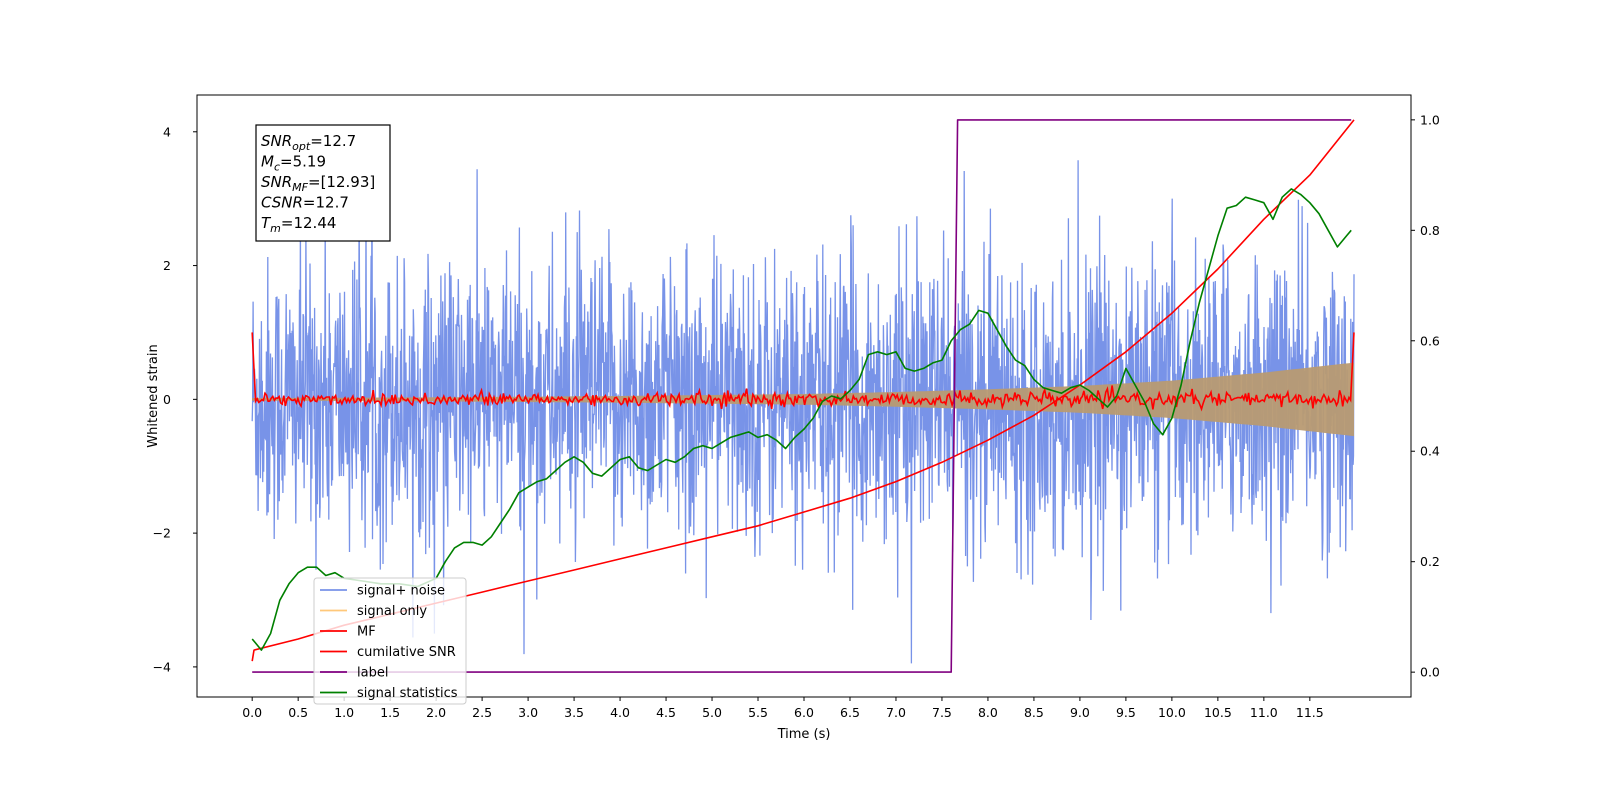  What do you see at coordinates (318, 183) in the screenshot?
I see `info-line: SNRMF=[12.93]` at bounding box center [318, 183].